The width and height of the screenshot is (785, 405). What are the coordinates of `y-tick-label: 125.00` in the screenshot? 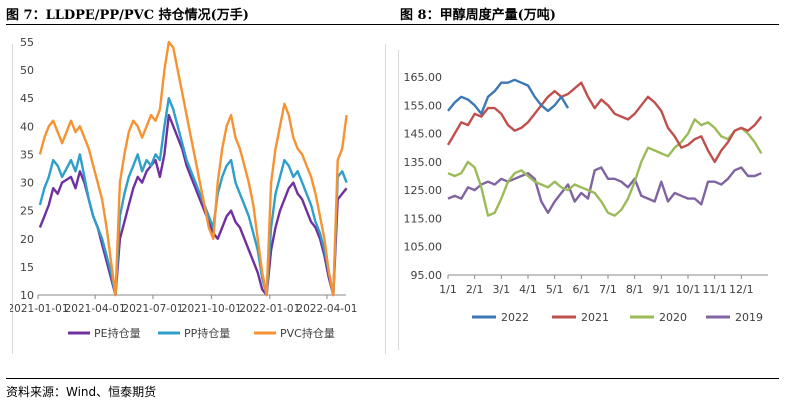 It's located at (423, 190).